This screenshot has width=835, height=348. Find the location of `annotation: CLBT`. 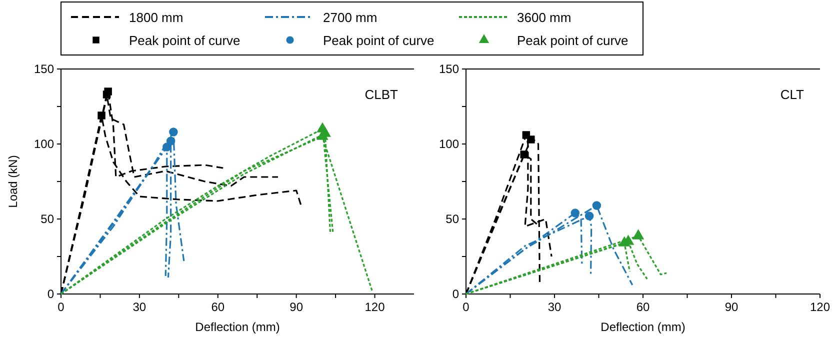

annotation: CLBT is located at coordinates (381, 94).